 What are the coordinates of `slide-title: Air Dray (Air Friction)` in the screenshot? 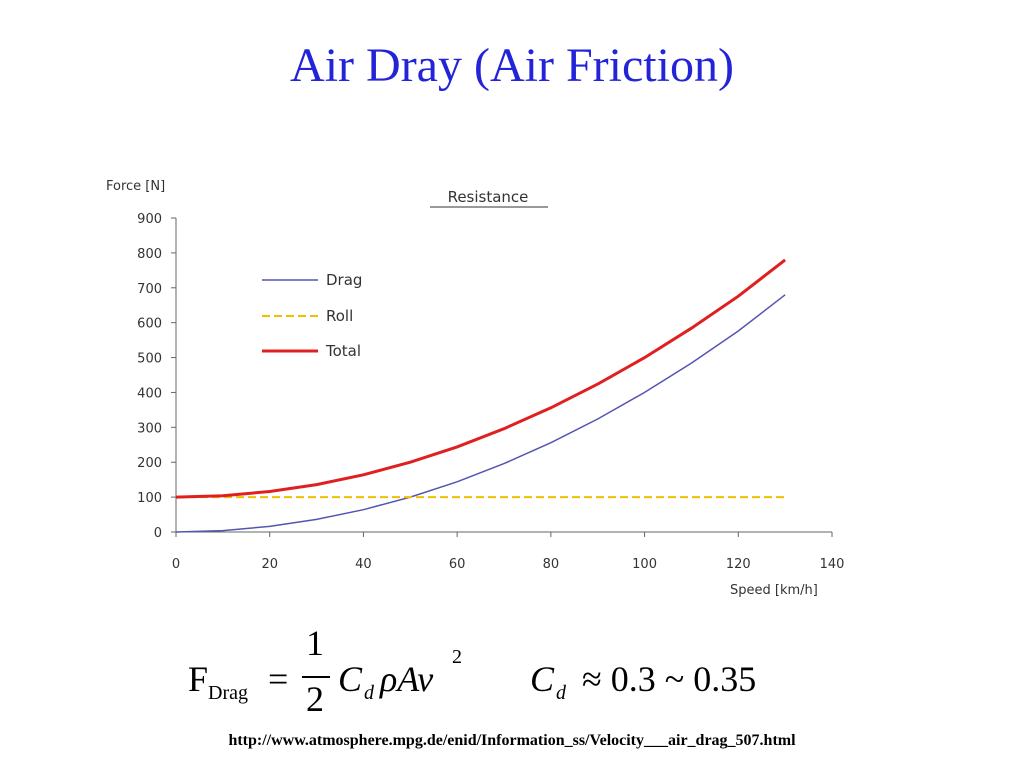 It's located at (512, 65).